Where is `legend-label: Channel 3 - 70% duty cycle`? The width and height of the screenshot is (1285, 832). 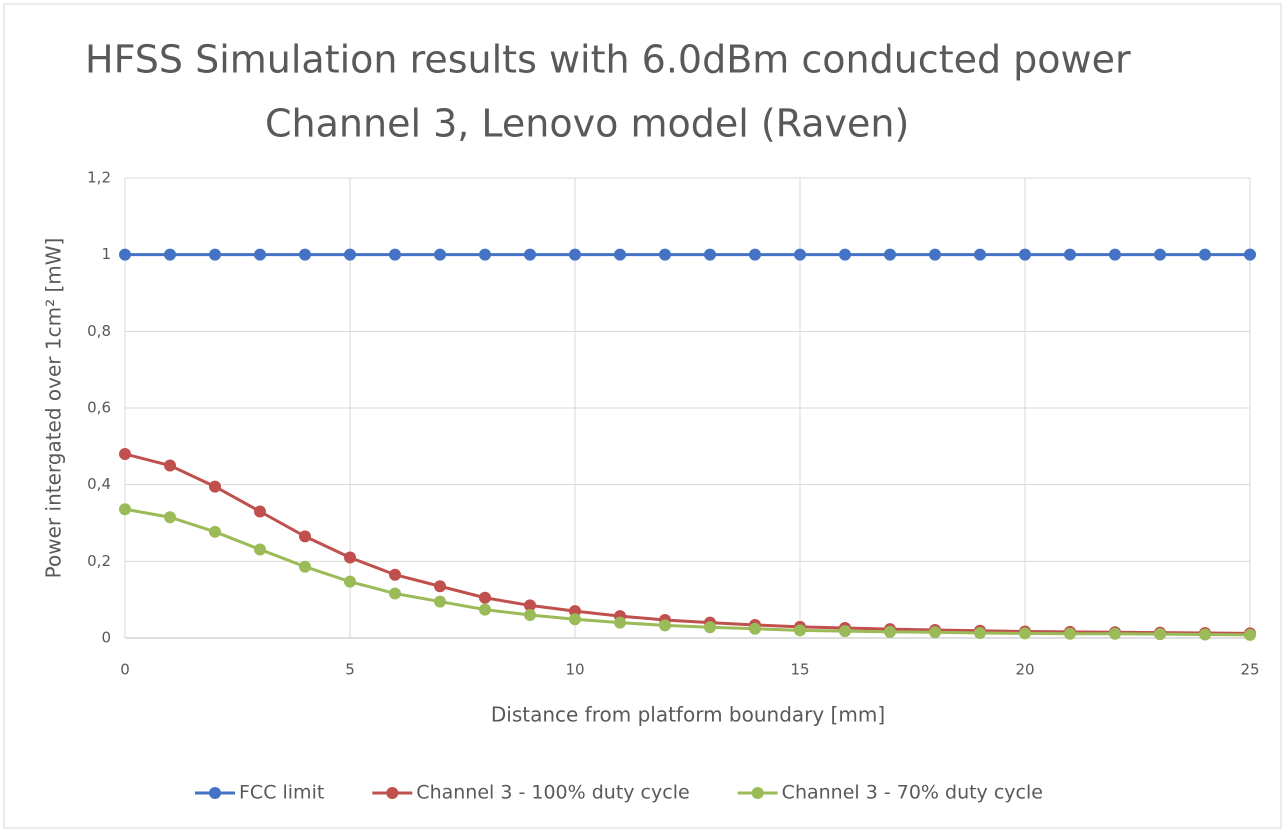 legend-label: Channel 3 - 70% duty cycle is located at coordinates (912, 793).